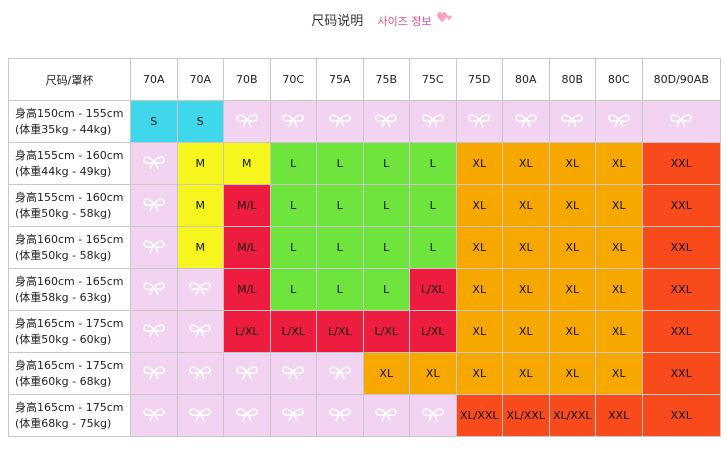  I want to click on column-header: 80B, so click(572, 79).